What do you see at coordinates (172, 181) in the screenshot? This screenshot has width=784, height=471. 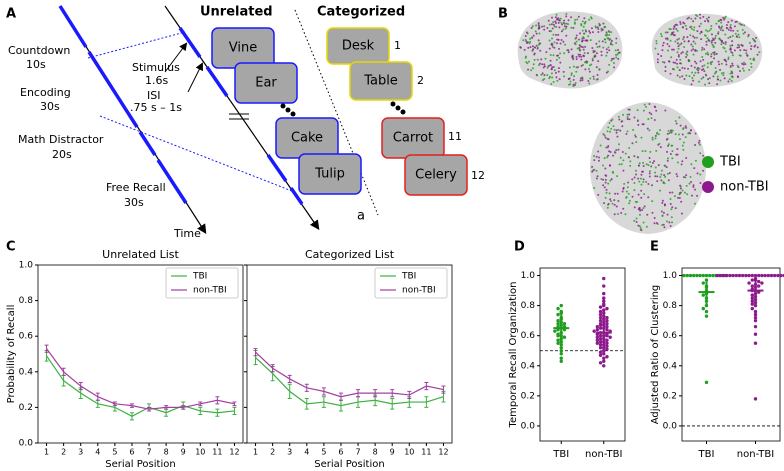 I see `phase-segment` at bounding box center [172, 181].